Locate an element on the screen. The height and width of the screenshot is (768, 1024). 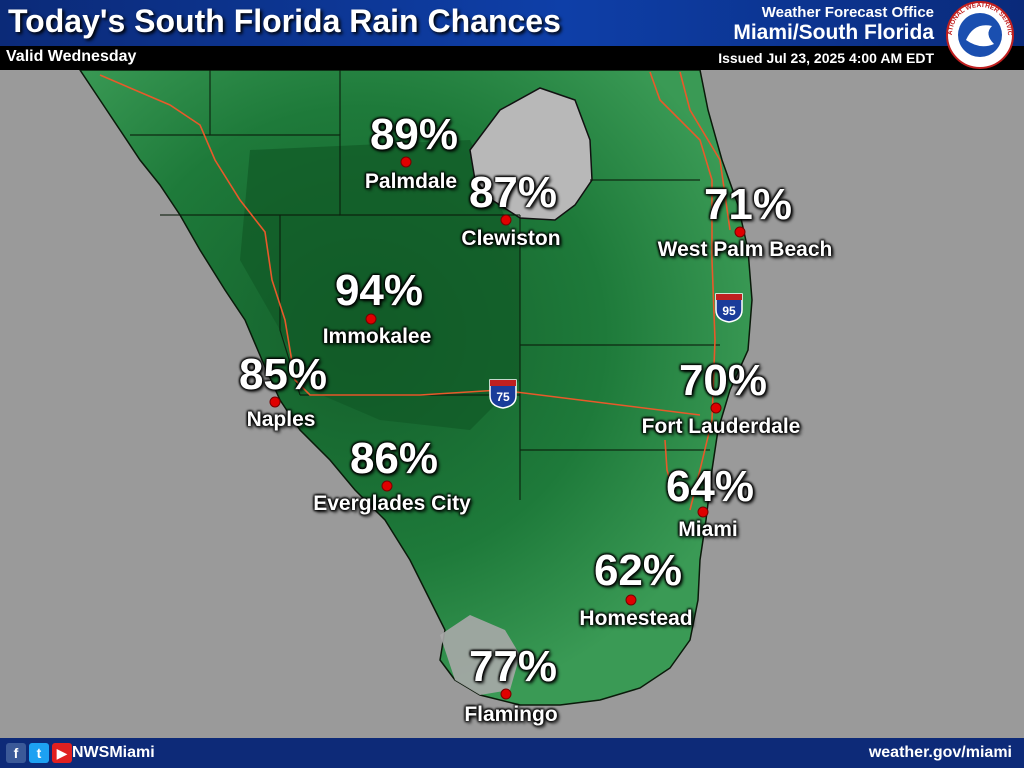
i95-number: 95 is located at coordinates (729, 311).